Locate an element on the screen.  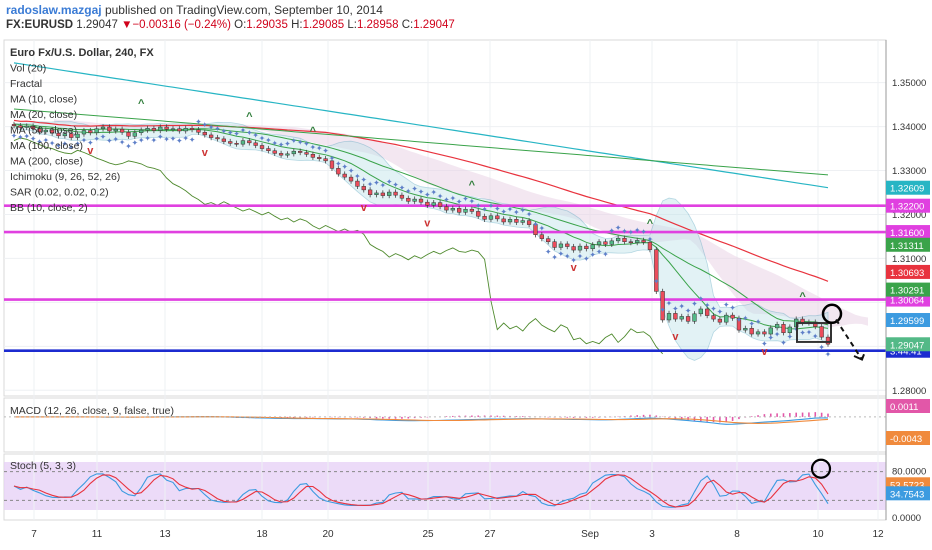
drawing-annotations is located at coordinates (830, 332).